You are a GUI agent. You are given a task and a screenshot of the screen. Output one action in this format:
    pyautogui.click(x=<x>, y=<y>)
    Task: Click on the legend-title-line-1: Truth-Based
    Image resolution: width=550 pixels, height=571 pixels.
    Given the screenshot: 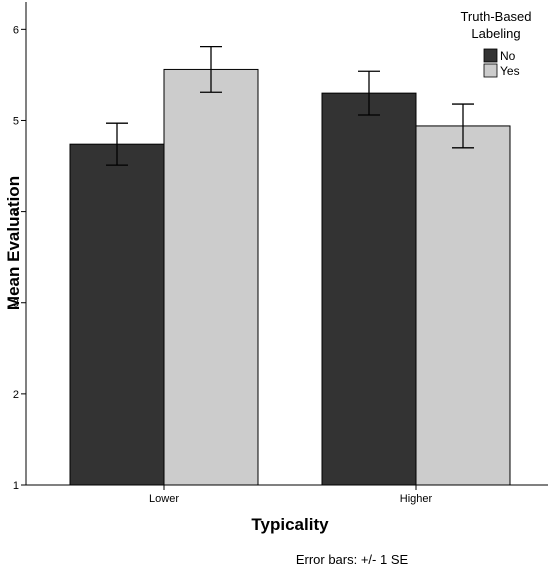 What is the action you would take?
    pyautogui.click(x=495, y=16)
    